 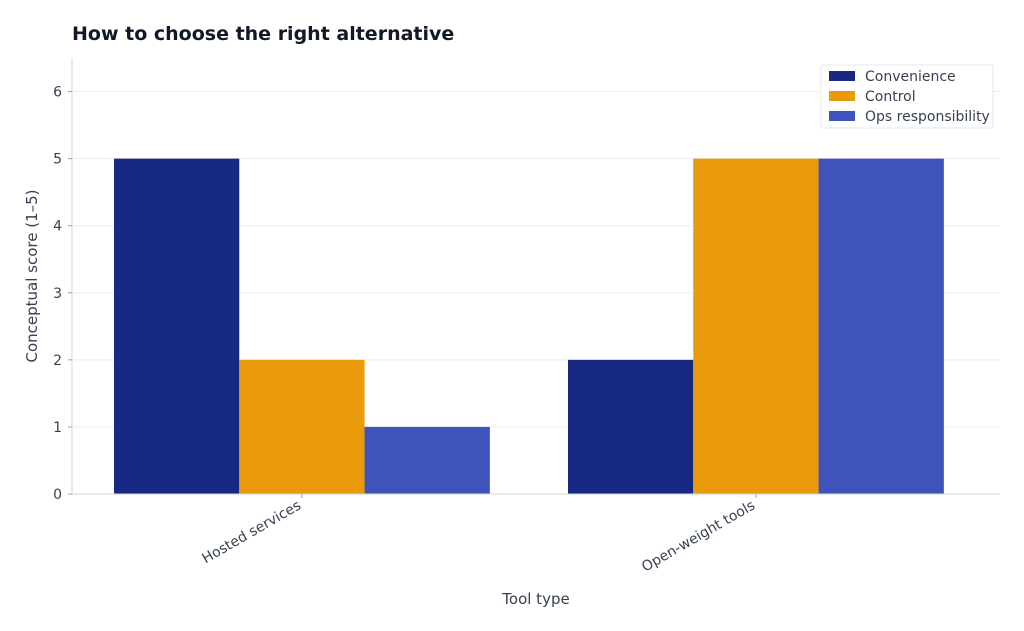 What do you see at coordinates (57, 160) in the screenshot?
I see `y-tick-label: 5` at bounding box center [57, 160].